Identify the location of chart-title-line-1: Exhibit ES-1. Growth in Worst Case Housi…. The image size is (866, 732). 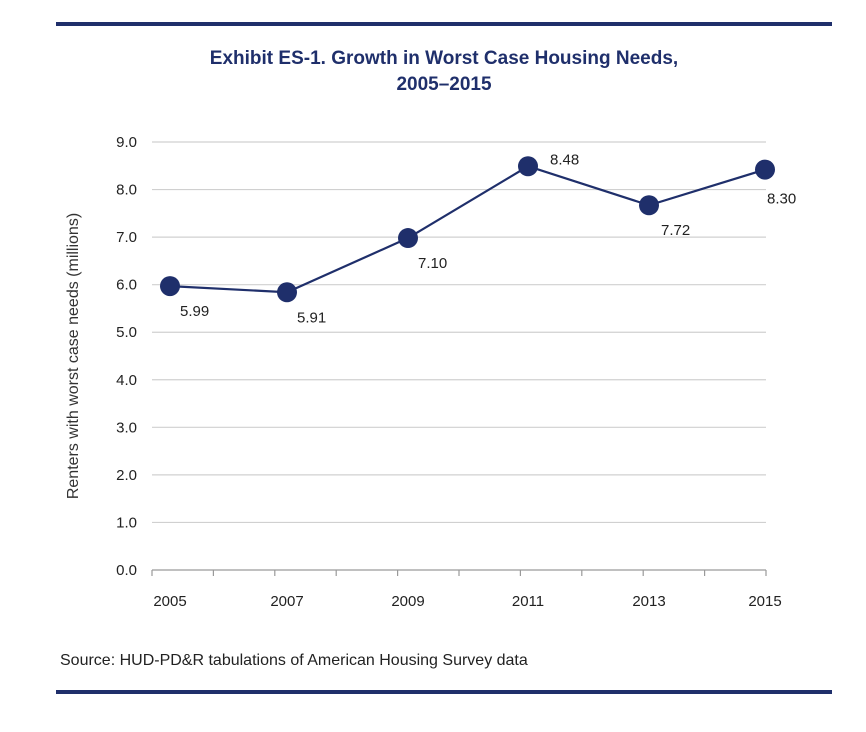
(444, 58).